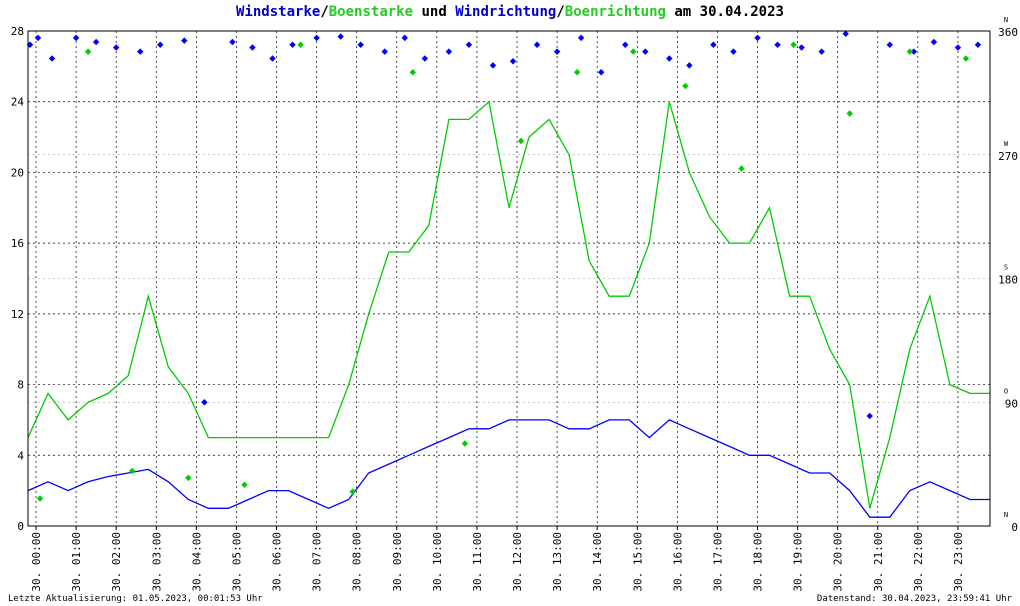 This screenshot has width=1020, height=606. Describe the element at coordinates (17, 31) in the screenshot. I see `y-left-tick-label: 28` at that location.